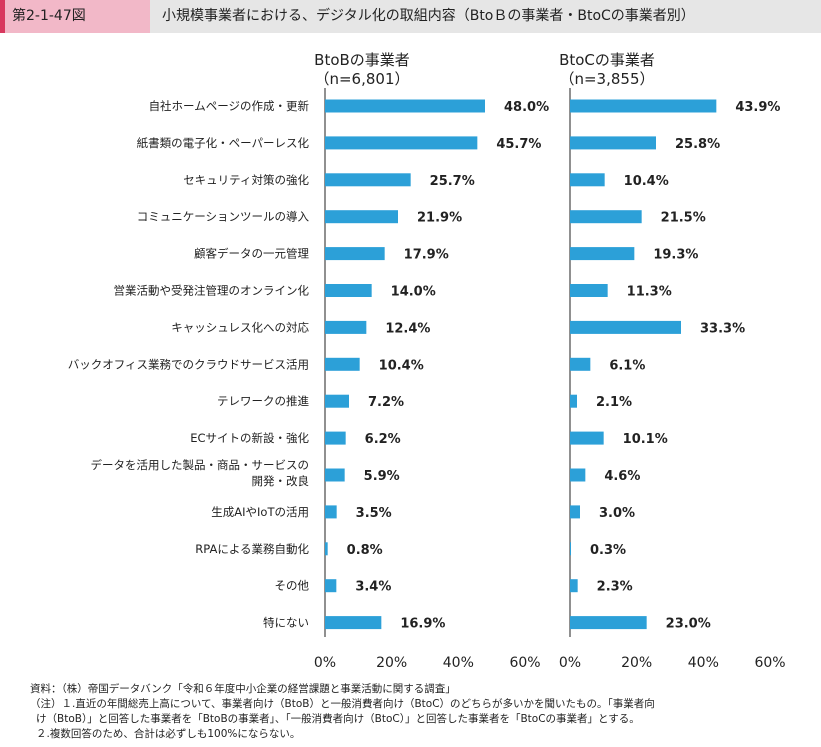  What do you see at coordinates (263, 401) in the screenshot?
I see `category-label: テレワークの推進` at bounding box center [263, 401].